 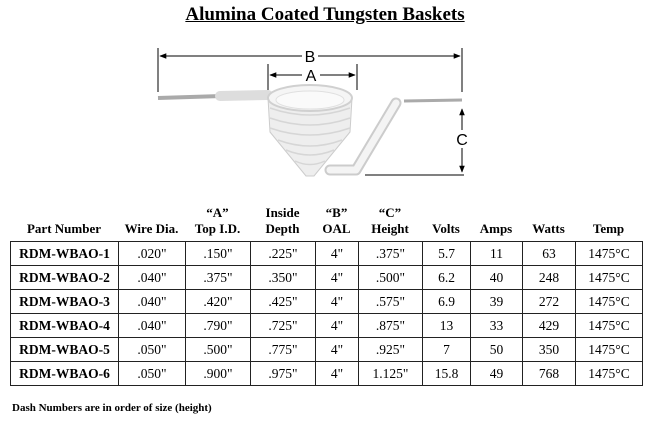 What do you see at coordinates (325, 14) in the screenshot?
I see `page-title: Alumina Coated Tungsten Baskets` at bounding box center [325, 14].